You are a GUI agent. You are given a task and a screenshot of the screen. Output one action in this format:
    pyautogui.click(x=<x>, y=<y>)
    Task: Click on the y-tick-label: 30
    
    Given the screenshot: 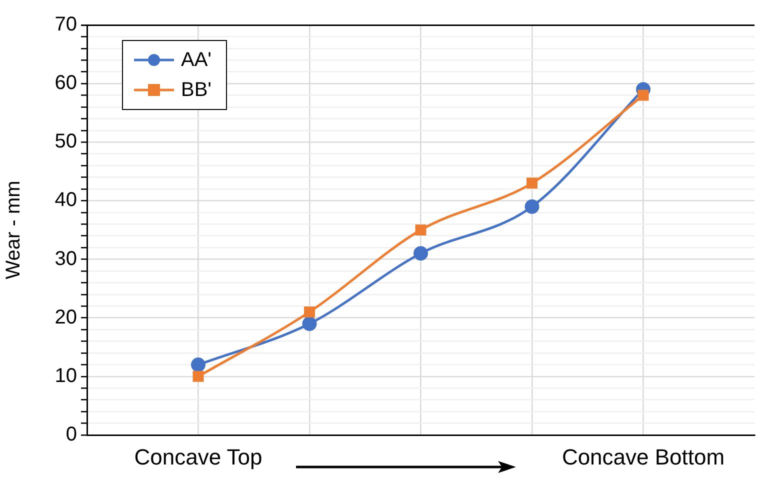 What is the action you would take?
    pyautogui.click(x=65, y=259)
    